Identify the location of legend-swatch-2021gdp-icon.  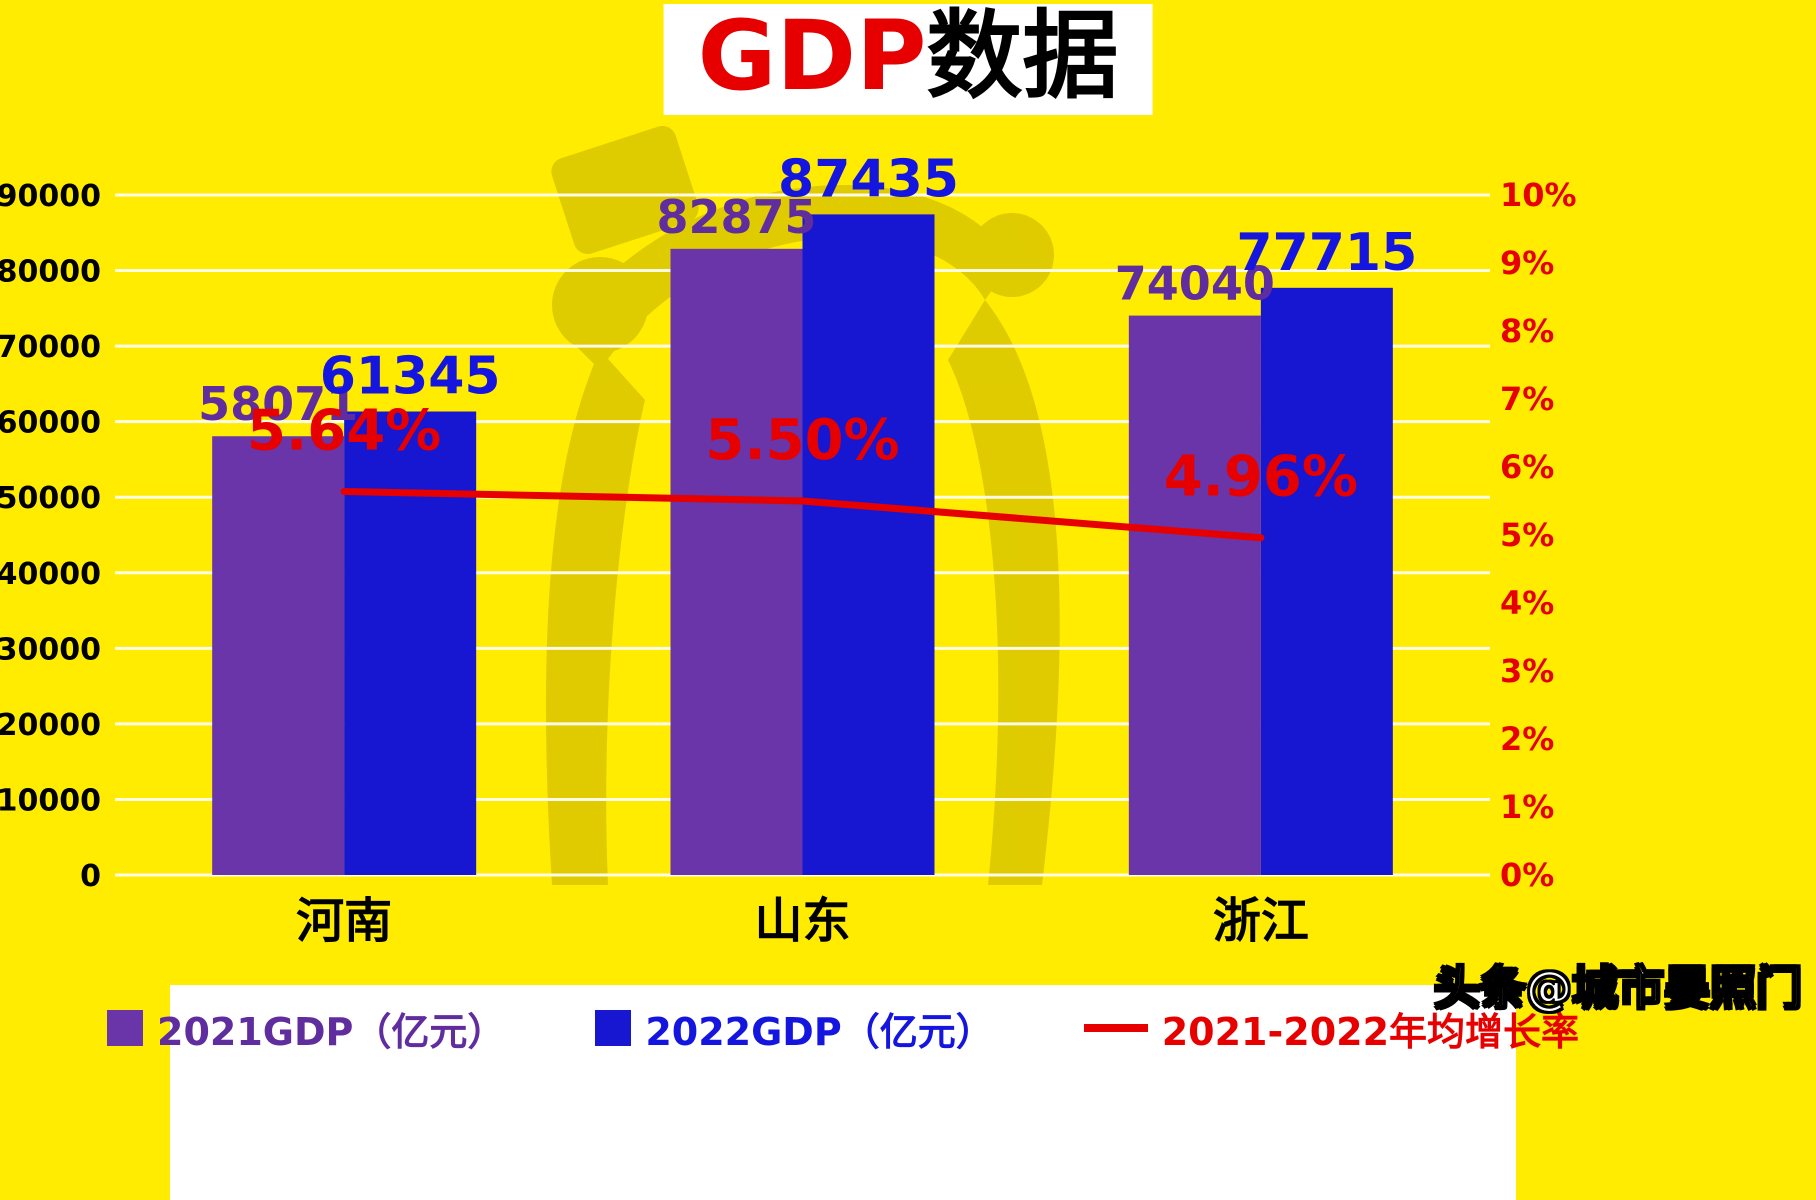
(125, 1028).